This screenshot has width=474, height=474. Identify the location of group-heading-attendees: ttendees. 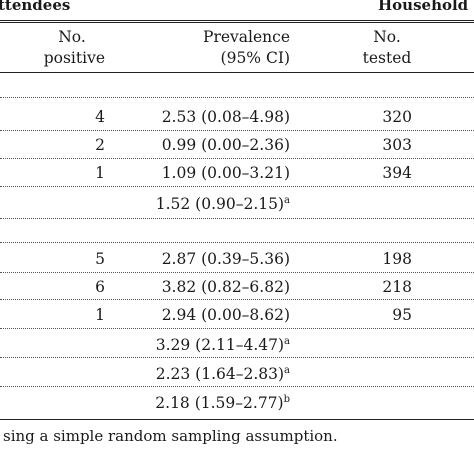
(35, 7).